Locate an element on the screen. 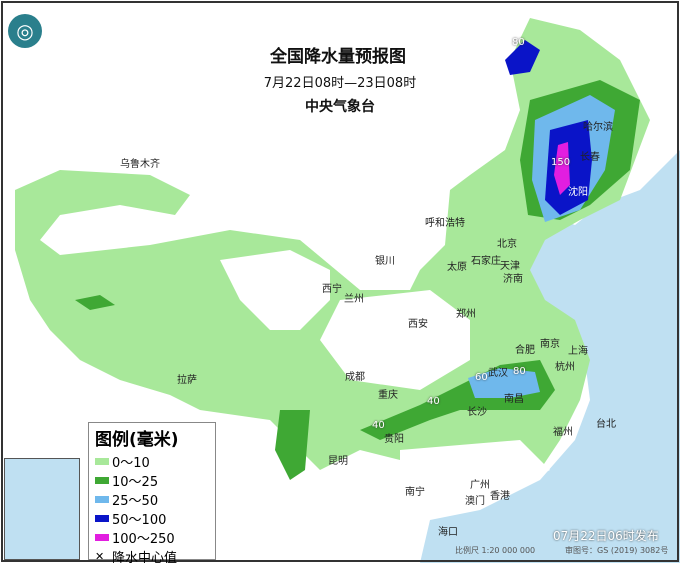 The width and height of the screenshot is (680, 563). city-label: 南昌 is located at coordinates (514, 399).